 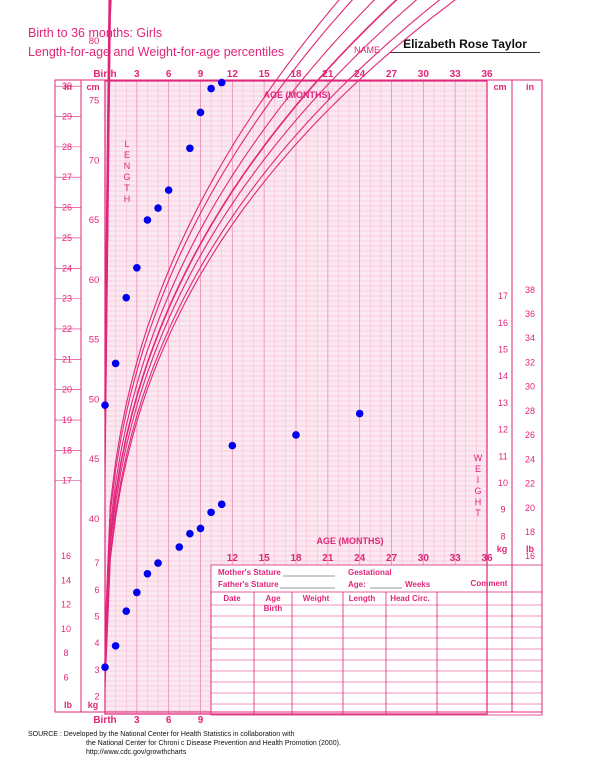 What do you see at coordinates (65, 677) in the screenshot?
I see `lb-tick: 6` at bounding box center [65, 677].